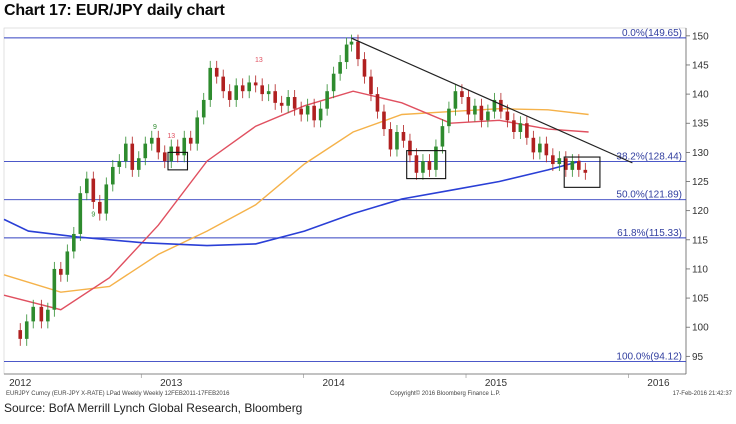 The width and height of the screenshot is (736, 424). What do you see at coordinates (703, 394) in the screenshot?
I see `footer-right: 17-Feb-2016 21:42:37` at bounding box center [703, 394].